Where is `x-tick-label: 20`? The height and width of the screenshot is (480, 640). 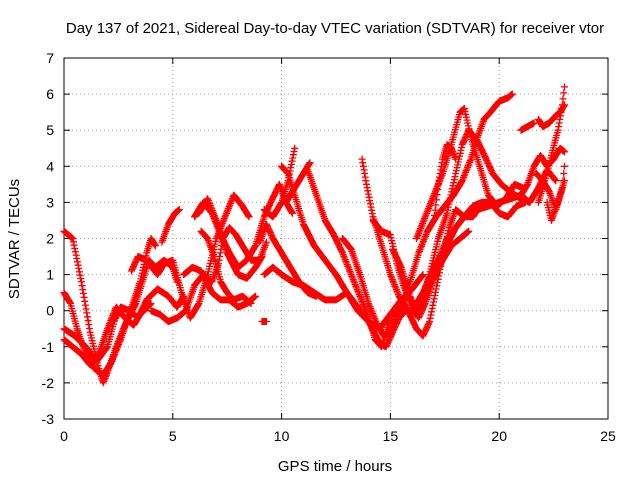
x-tick-label: 20 is located at coordinates (499, 436).